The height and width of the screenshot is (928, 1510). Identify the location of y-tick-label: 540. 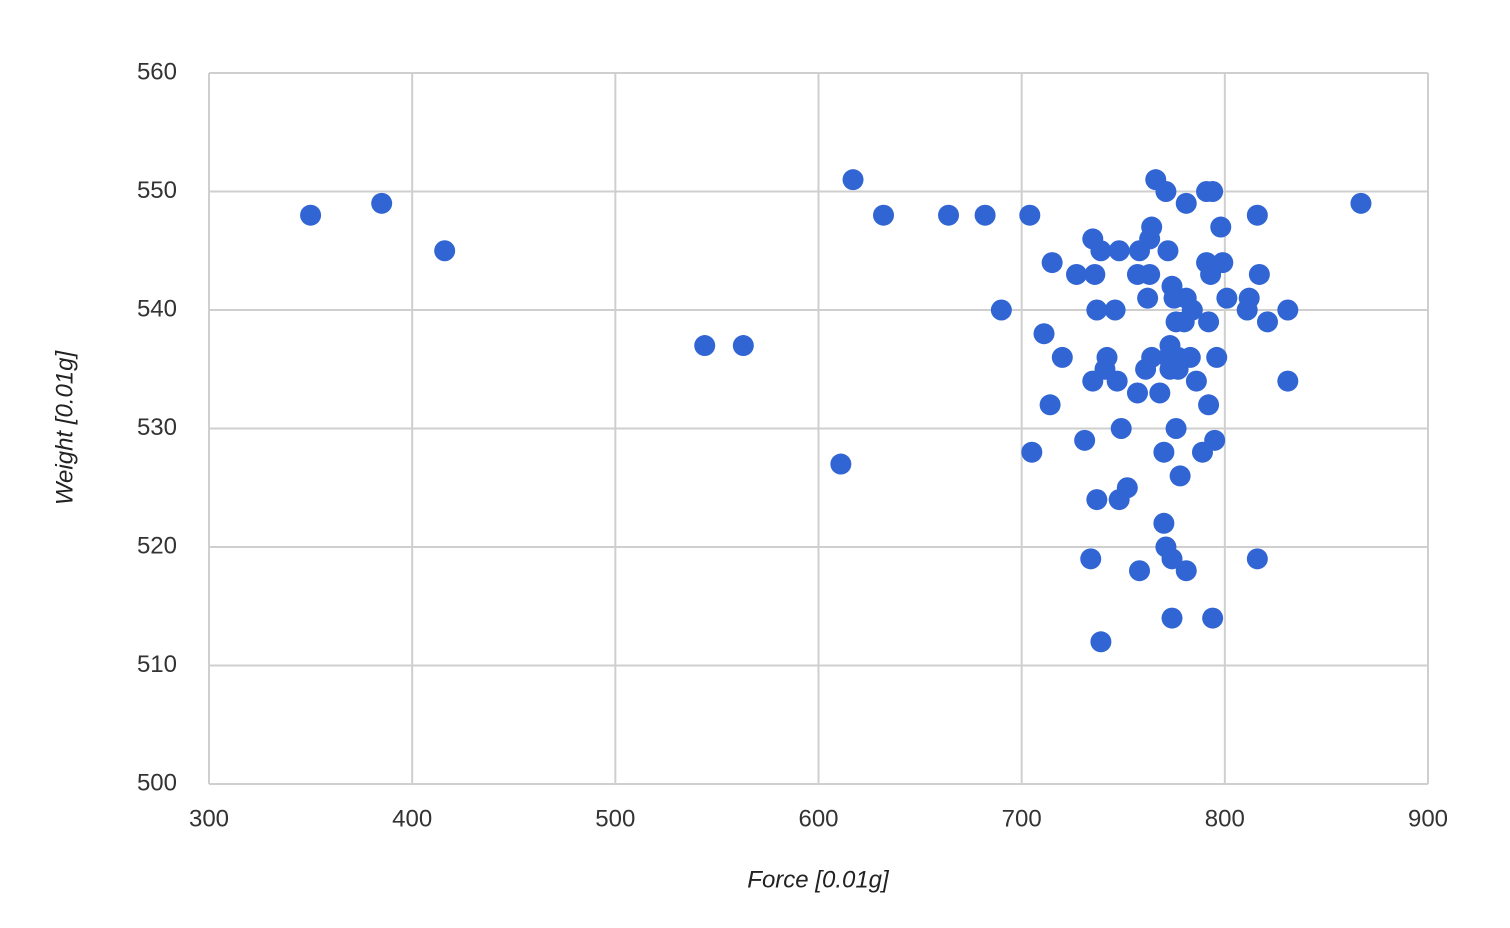
(157, 308).